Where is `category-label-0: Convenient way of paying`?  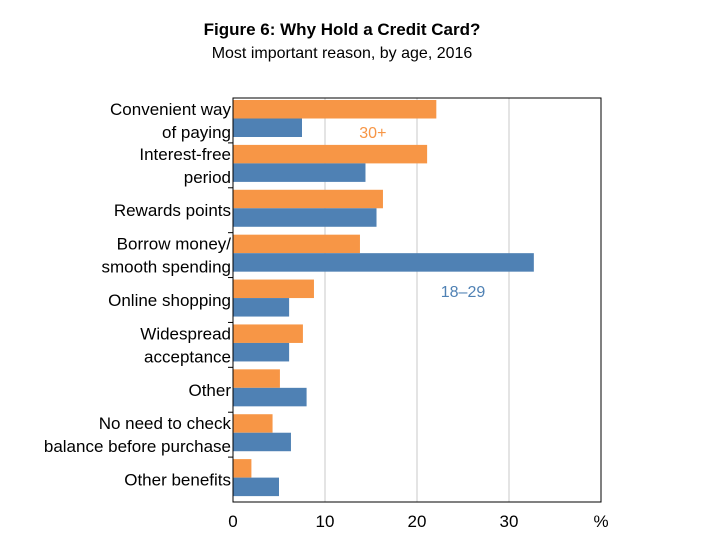
category-label-0: Convenient way of paying is located at coordinates (170, 121).